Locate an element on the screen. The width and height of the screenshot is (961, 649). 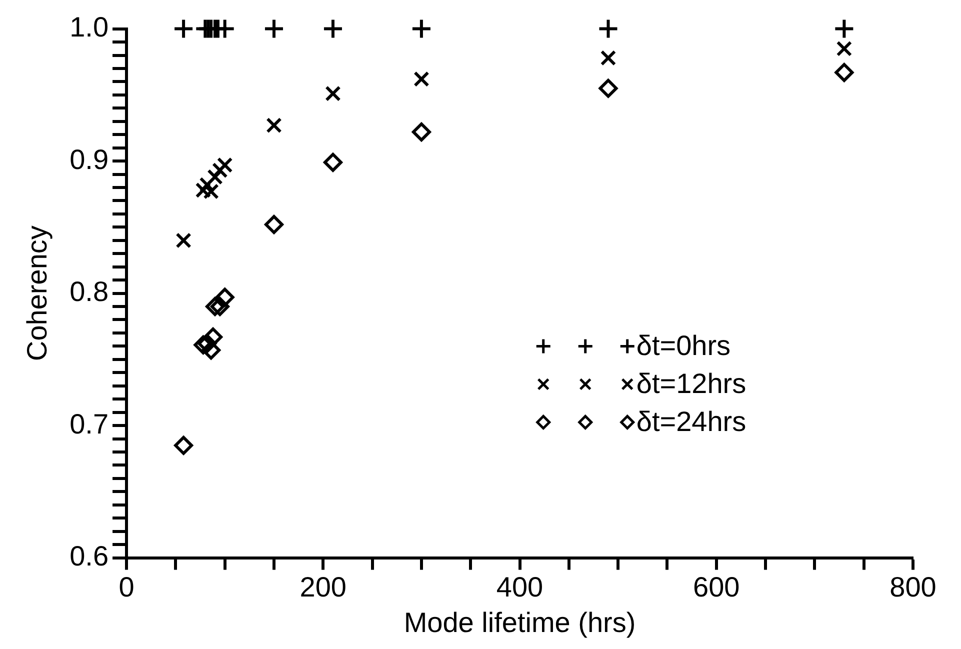
x-axis-title: Mode lifetime (hrs) is located at coordinates (520, 622).